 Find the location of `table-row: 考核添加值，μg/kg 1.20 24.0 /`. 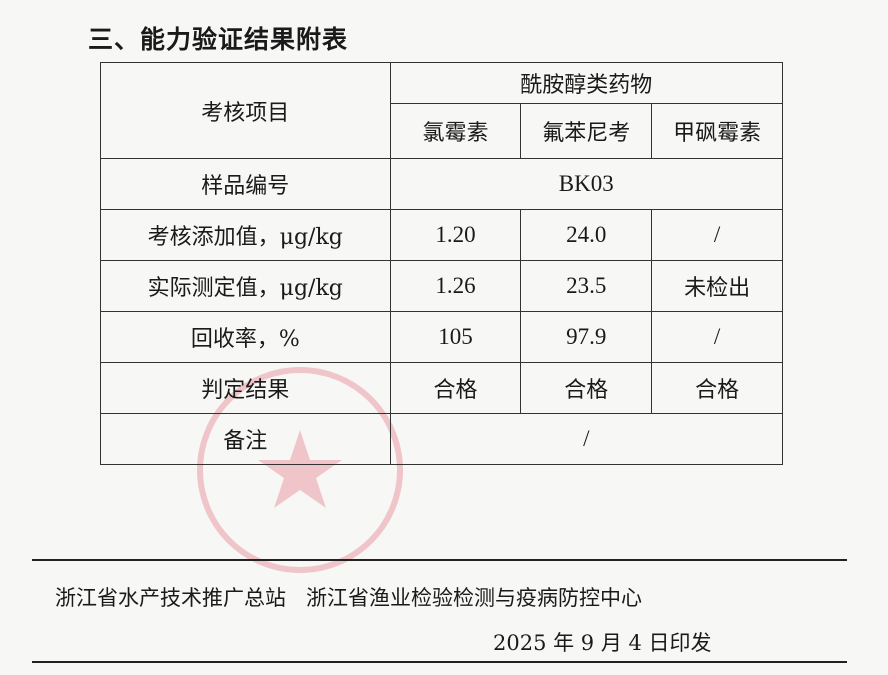

table-row: 考核添加值，μg/kg 1.20 24.0 / is located at coordinates (441, 235).